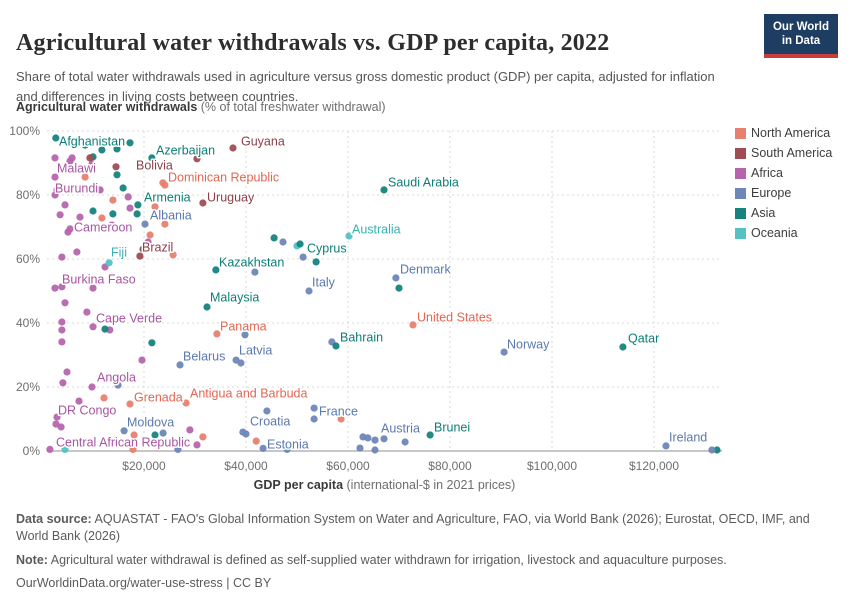 This screenshot has height=600, width=850. What do you see at coordinates (70, 229) in the screenshot?
I see `data-point-cameroon` at bounding box center [70, 229].